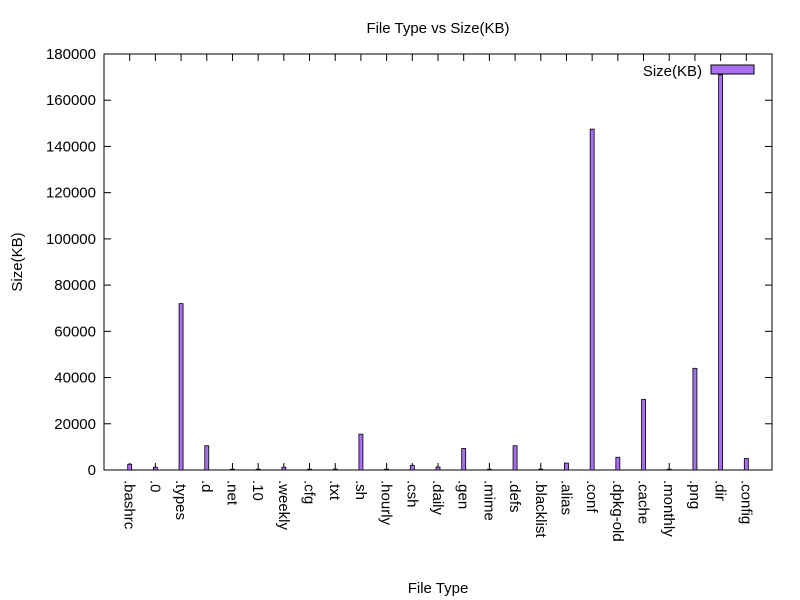 Image resolution: width=800 pixels, height=600 pixels. I want to click on x-tick-label: .txt, so click(334, 490).